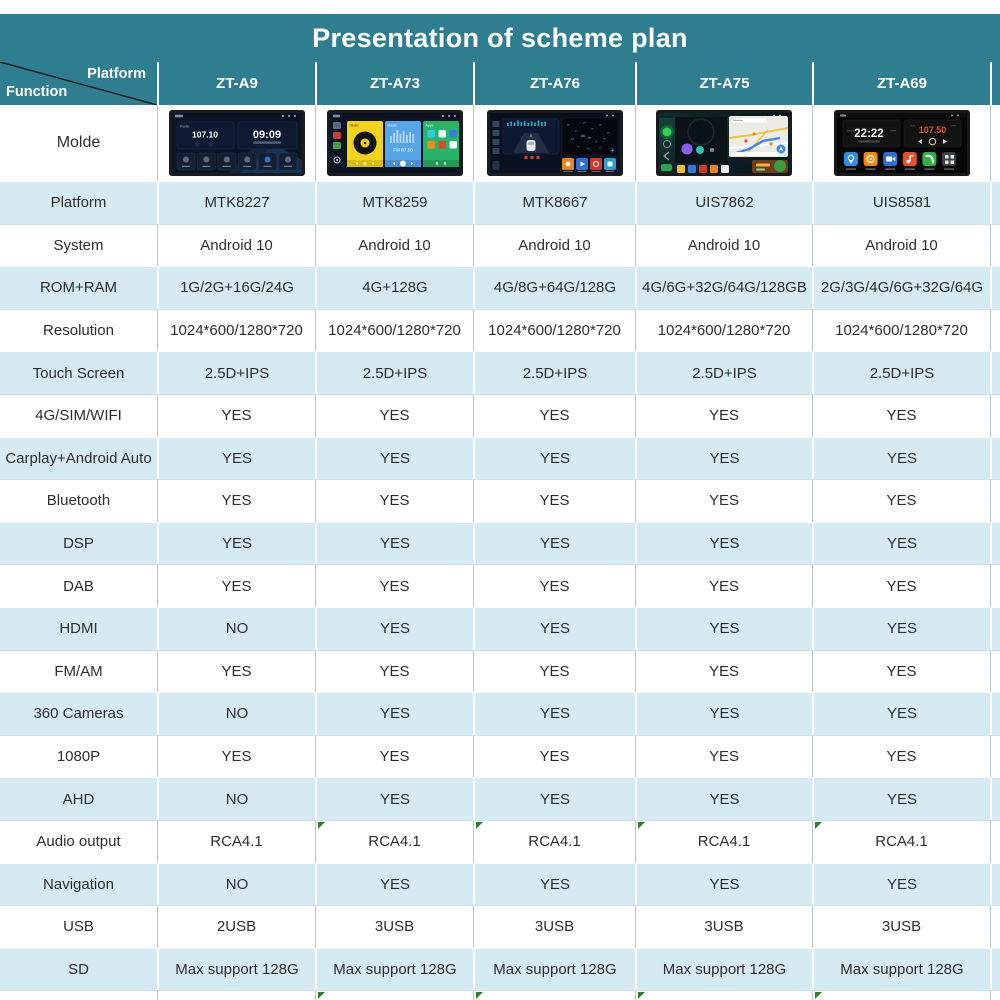 This screenshot has height=1000, width=1000. Describe the element at coordinates (78, 756) in the screenshot. I see `row-label: 1080P` at that location.